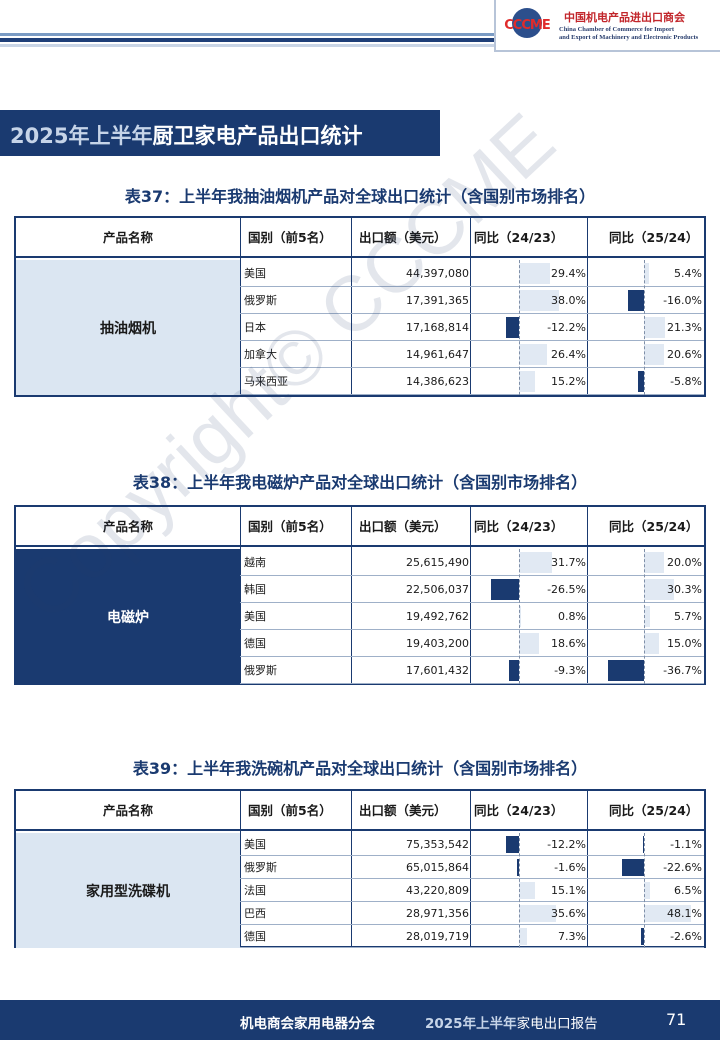  Describe the element at coordinates (676, 1019) in the screenshot. I see `page-number: 71` at that location.